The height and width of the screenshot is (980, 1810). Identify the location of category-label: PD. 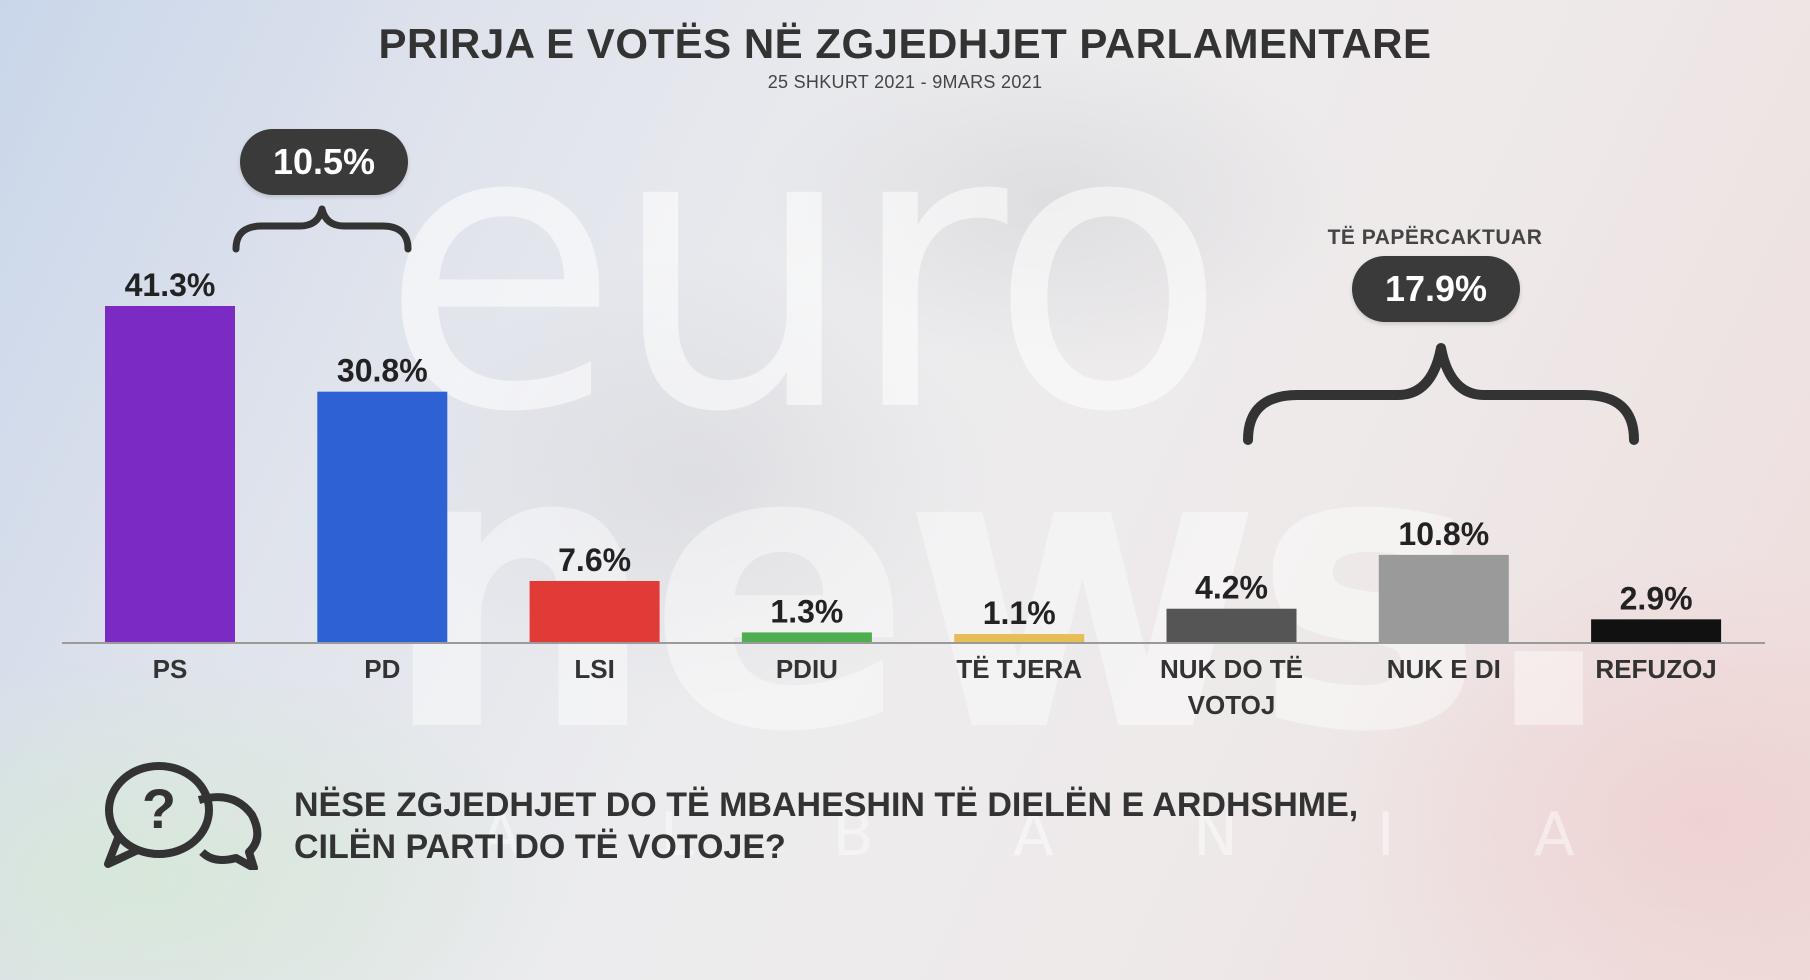
(382, 669).